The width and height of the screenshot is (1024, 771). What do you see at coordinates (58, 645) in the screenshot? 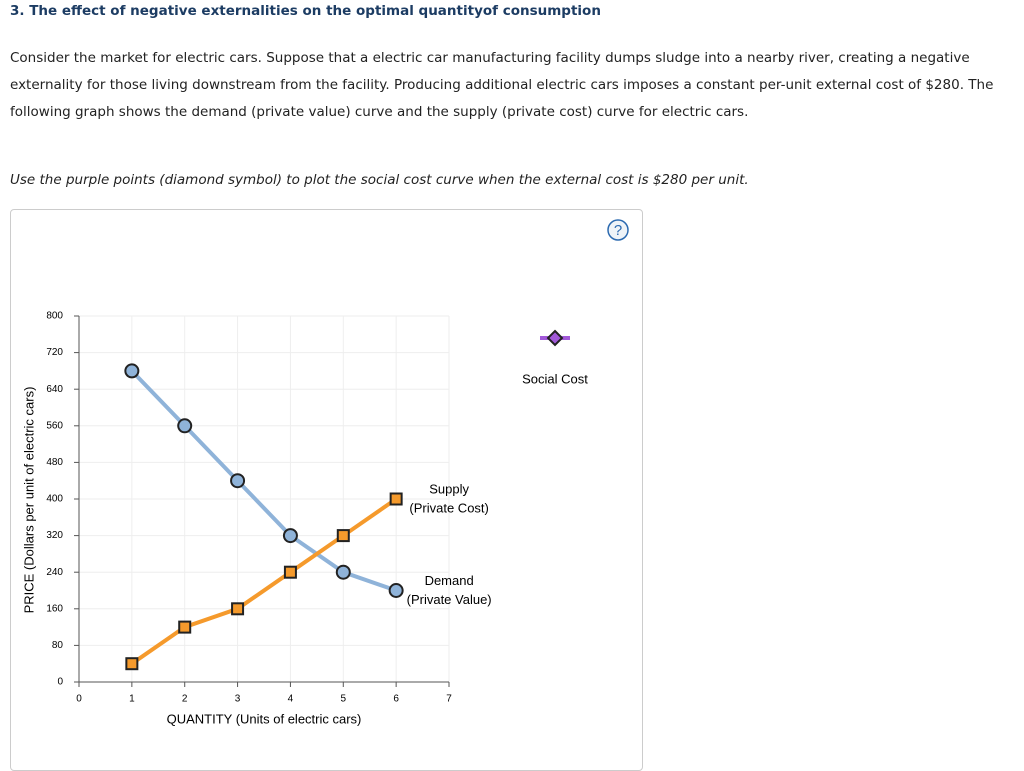
I see `y-tick-label: 80` at bounding box center [58, 645].